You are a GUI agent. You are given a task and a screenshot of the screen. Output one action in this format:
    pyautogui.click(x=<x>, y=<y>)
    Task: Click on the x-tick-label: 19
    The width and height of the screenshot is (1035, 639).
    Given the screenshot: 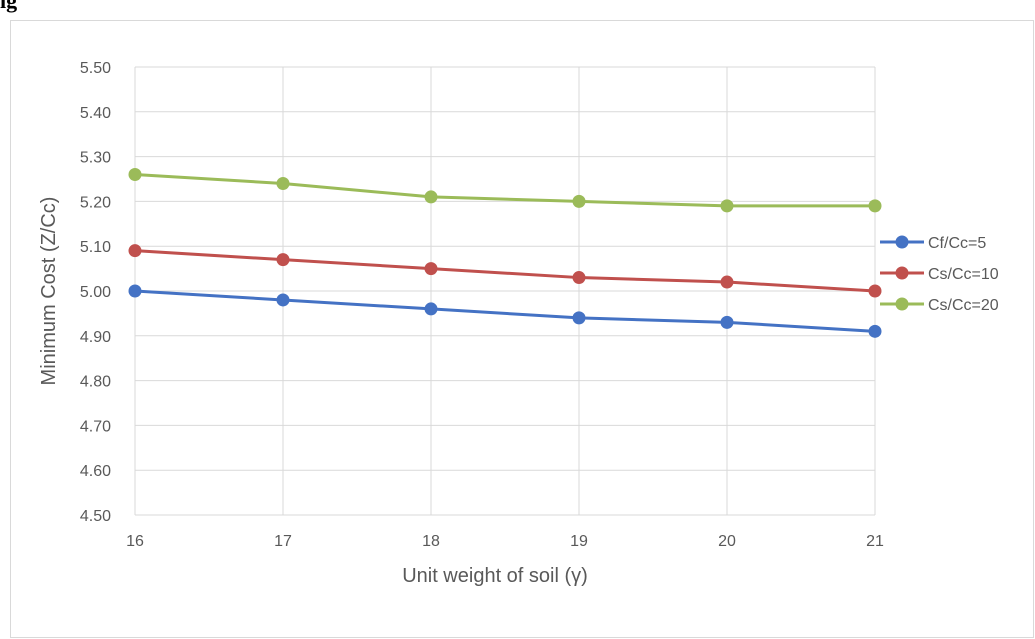 What is the action you would take?
    pyautogui.click(x=579, y=541)
    